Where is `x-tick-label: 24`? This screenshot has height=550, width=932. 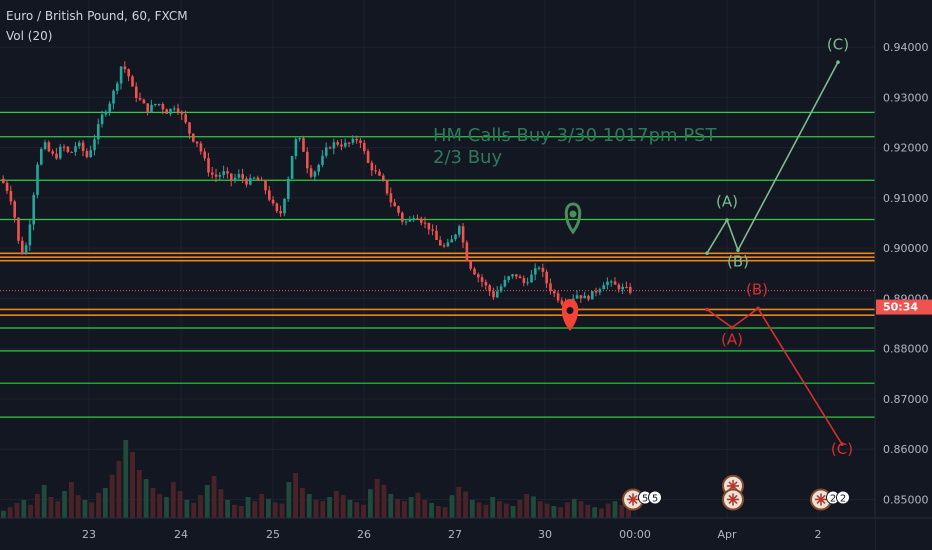 x-tick-label: 24 is located at coordinates (181, 534).